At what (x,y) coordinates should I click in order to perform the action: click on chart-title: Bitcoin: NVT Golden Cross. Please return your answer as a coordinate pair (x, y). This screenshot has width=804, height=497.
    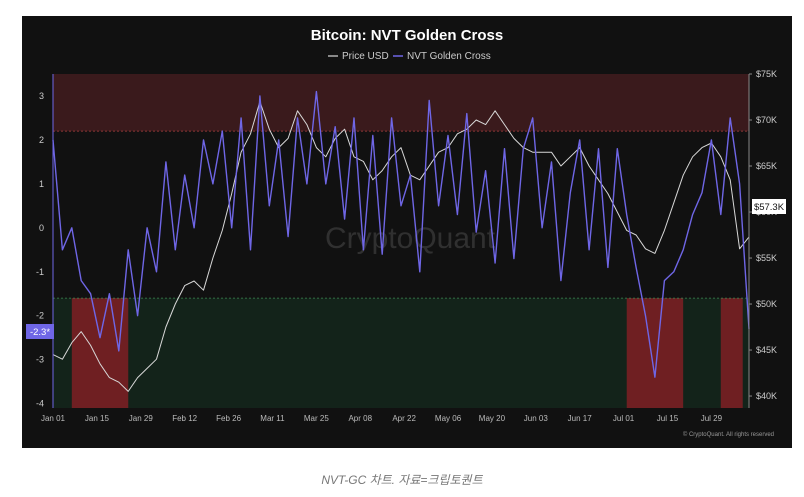
    Looking at the image, I should click on (407, 35).